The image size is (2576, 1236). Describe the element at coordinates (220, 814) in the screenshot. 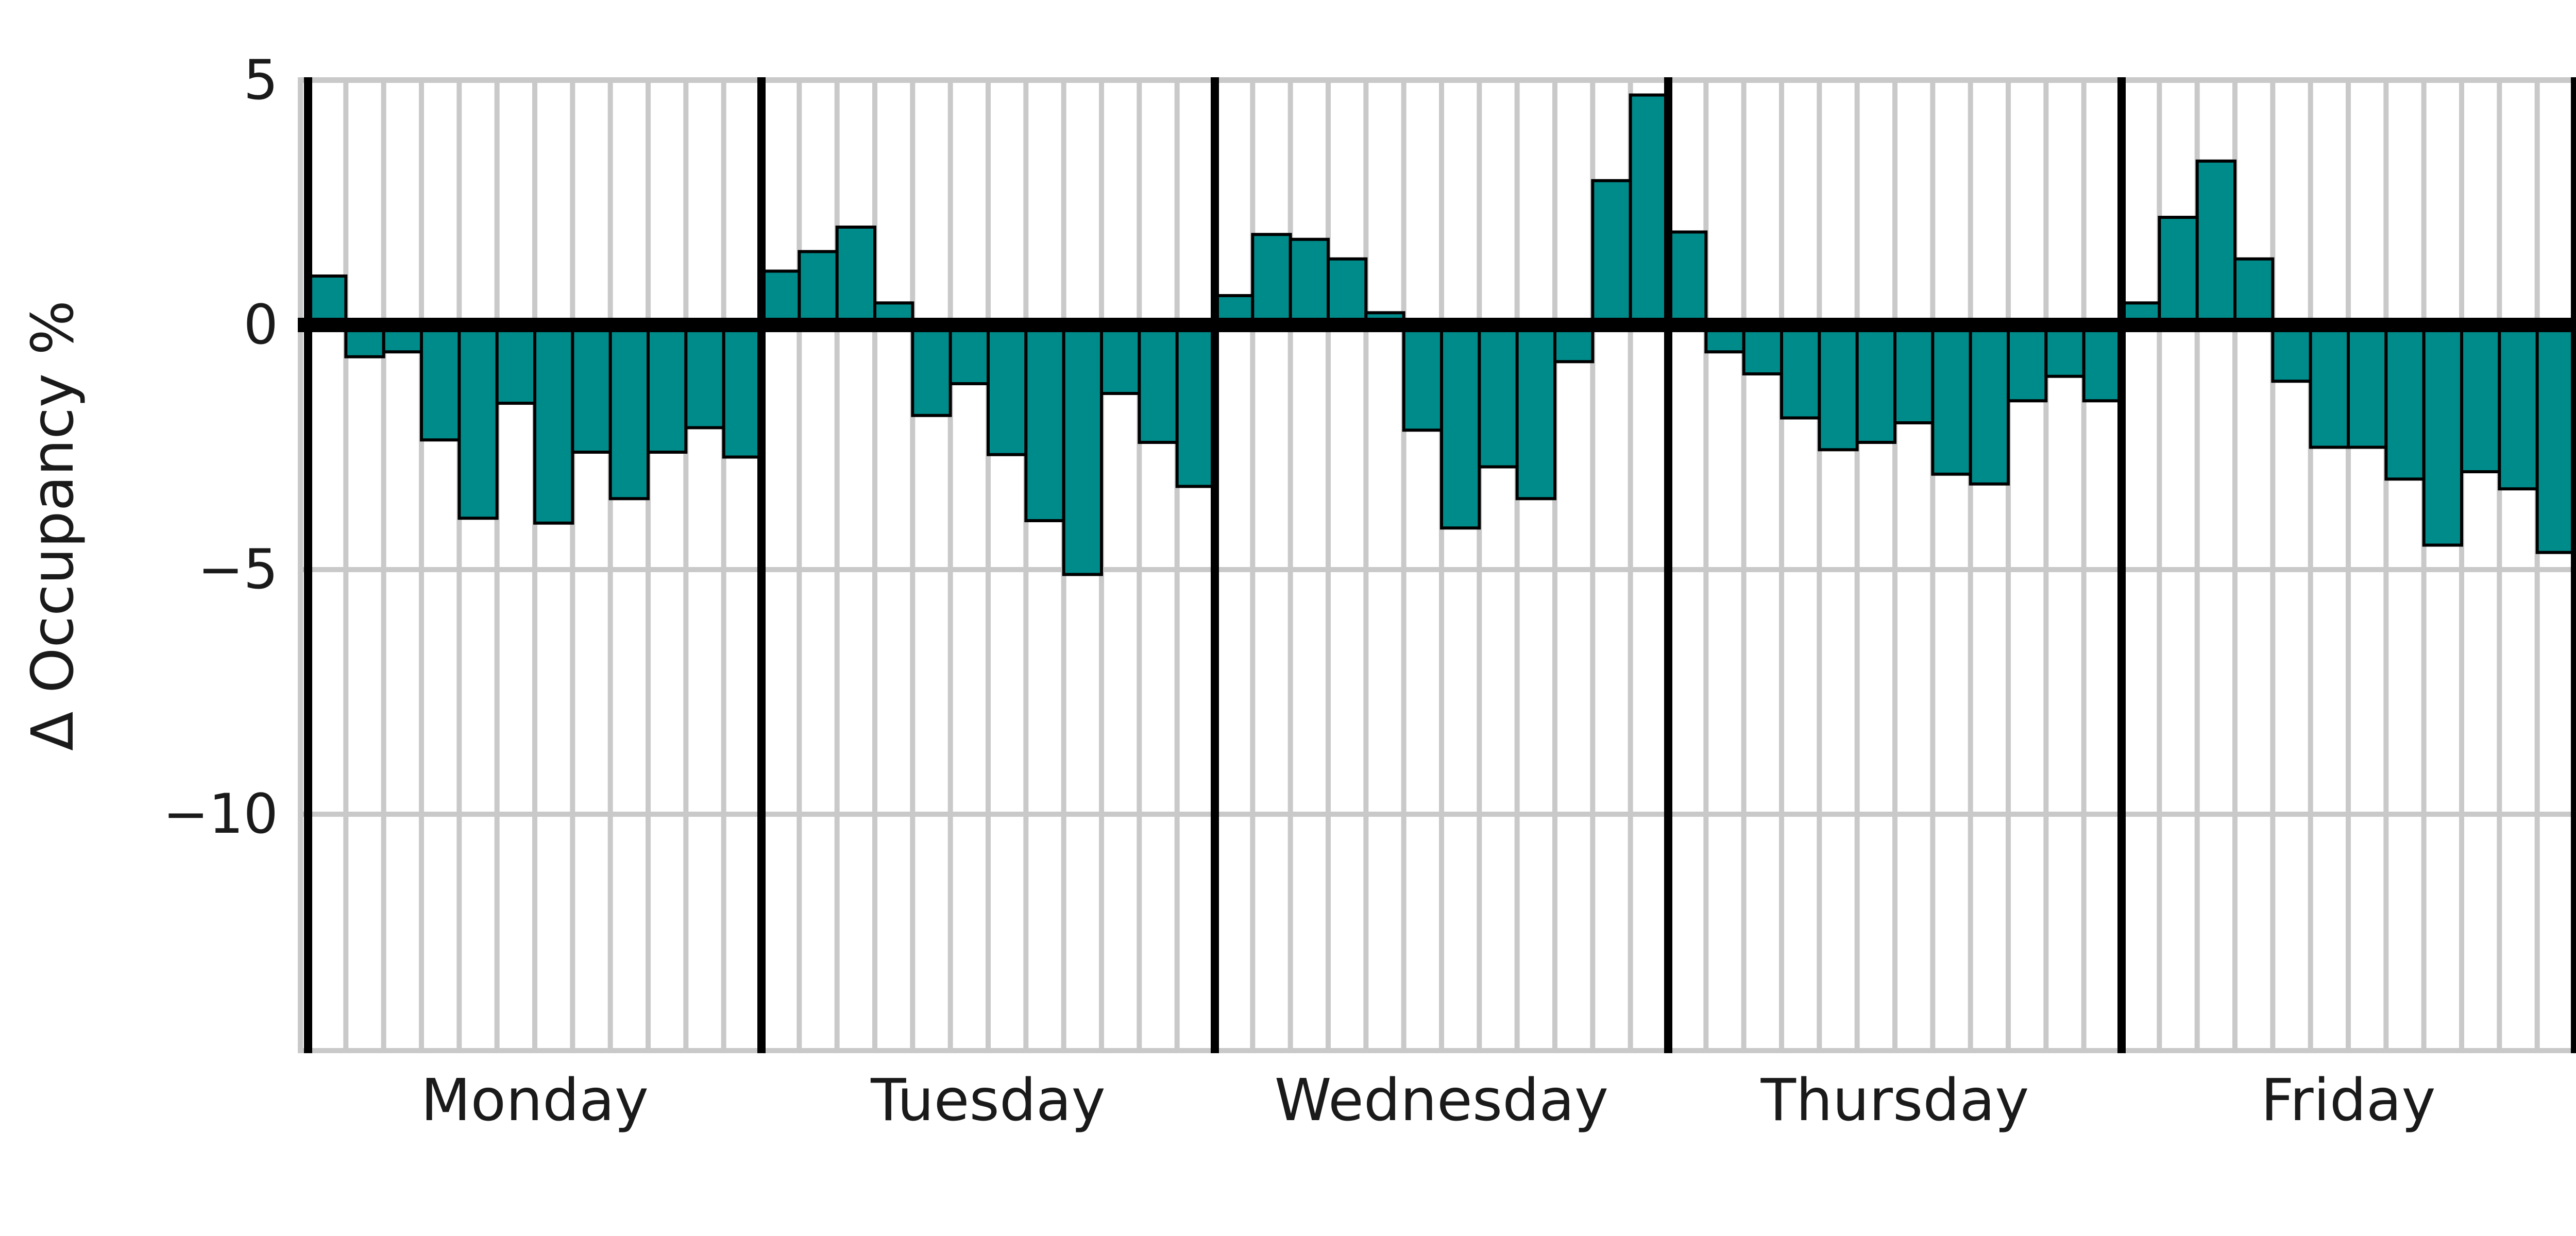

I see `y-tick-label: −10` at that location.